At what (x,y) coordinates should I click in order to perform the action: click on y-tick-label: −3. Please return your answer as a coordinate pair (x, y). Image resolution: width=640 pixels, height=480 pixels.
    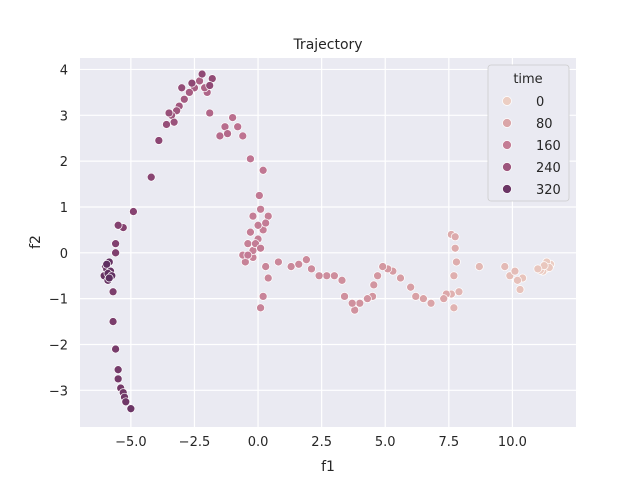
    Looking at the image, I should click on (58, 391).